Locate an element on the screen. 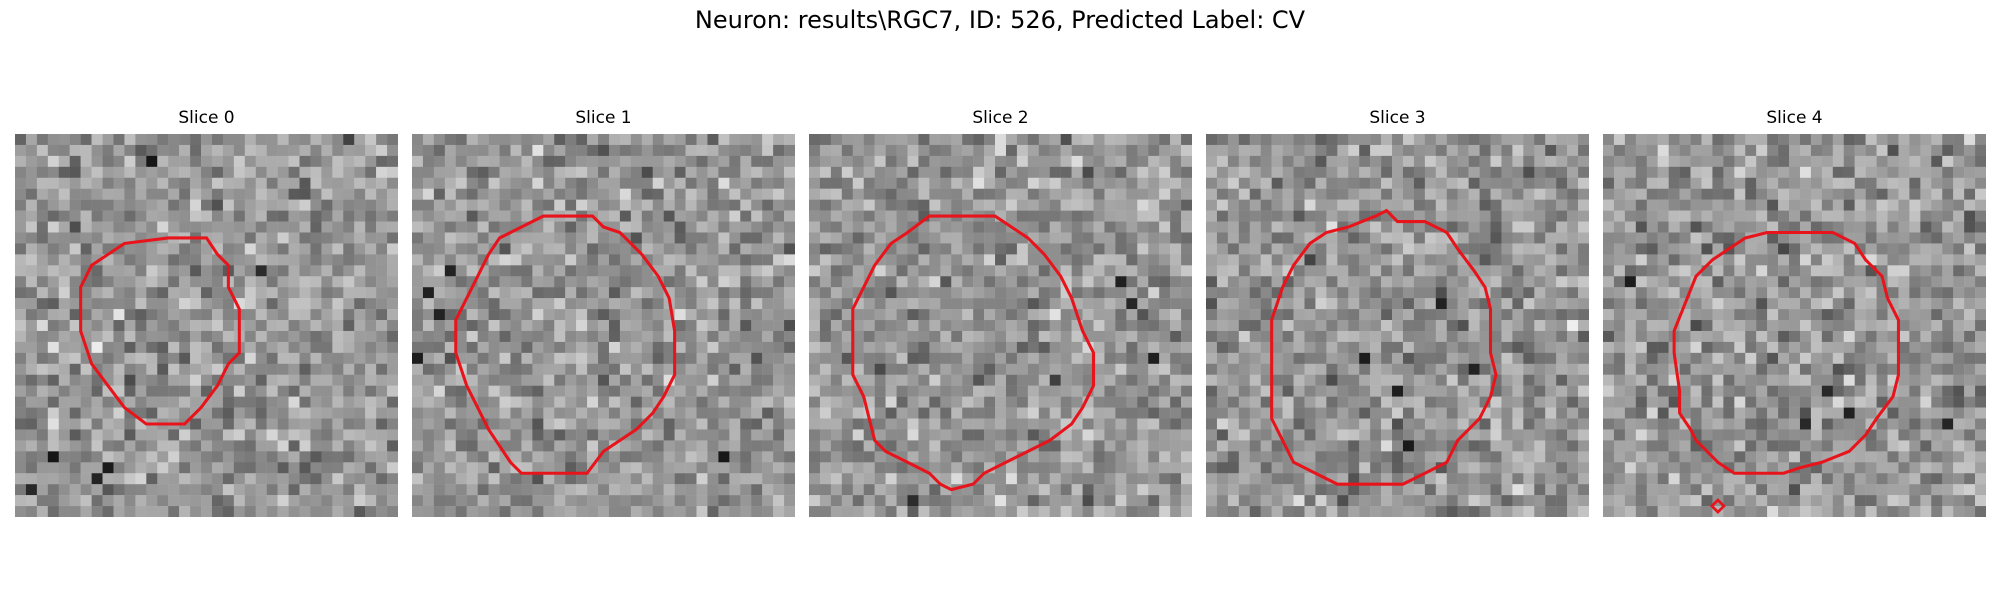 This screenshot has width=2000, height=600. panel-title-slice-3: Slice 3 is located at coordinates (1397, 118).